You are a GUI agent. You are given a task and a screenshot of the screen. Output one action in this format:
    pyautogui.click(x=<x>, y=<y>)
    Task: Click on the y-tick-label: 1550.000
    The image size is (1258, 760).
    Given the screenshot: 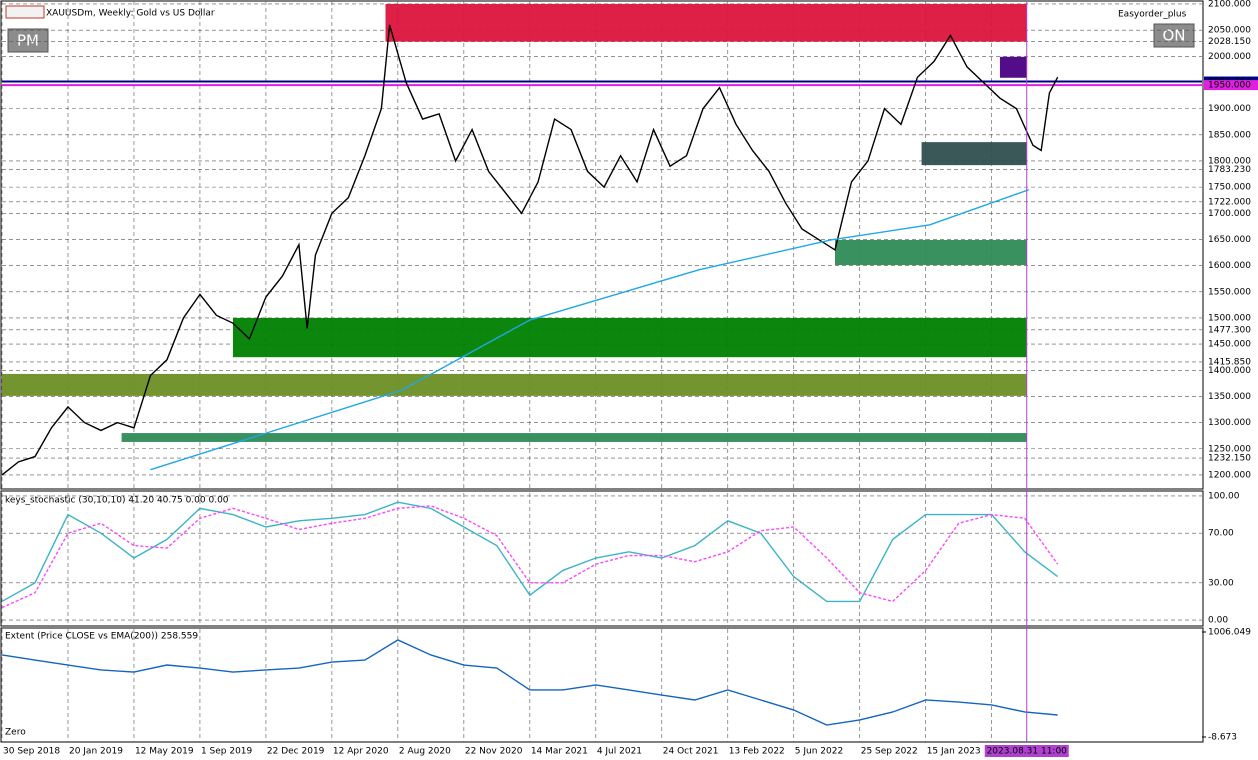 What is the action you would take?
    pyautogui.click(x=1229, y=292)
    